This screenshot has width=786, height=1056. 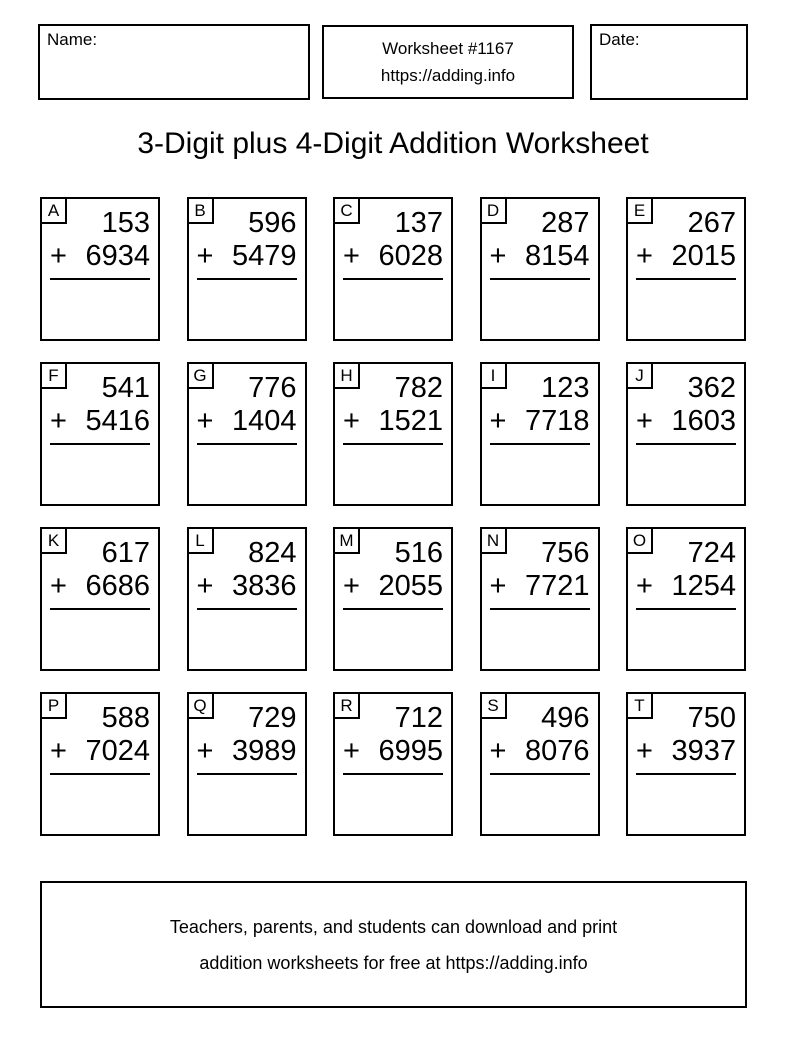 What do you see at coordinates (619, 39) in the screenshot?
I see `date-label: Date:` at bounding box center [619, 39].